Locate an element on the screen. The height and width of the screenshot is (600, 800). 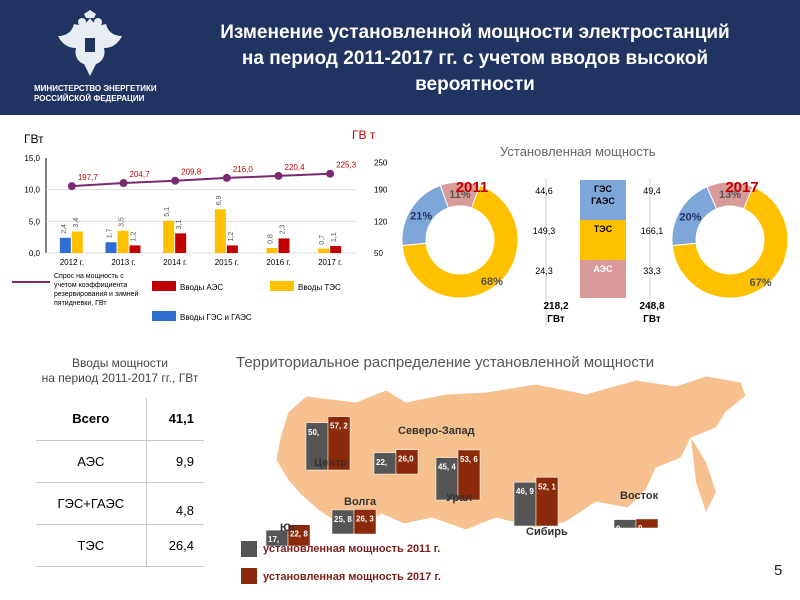
bar-ges is located at coordinates (111, 247).